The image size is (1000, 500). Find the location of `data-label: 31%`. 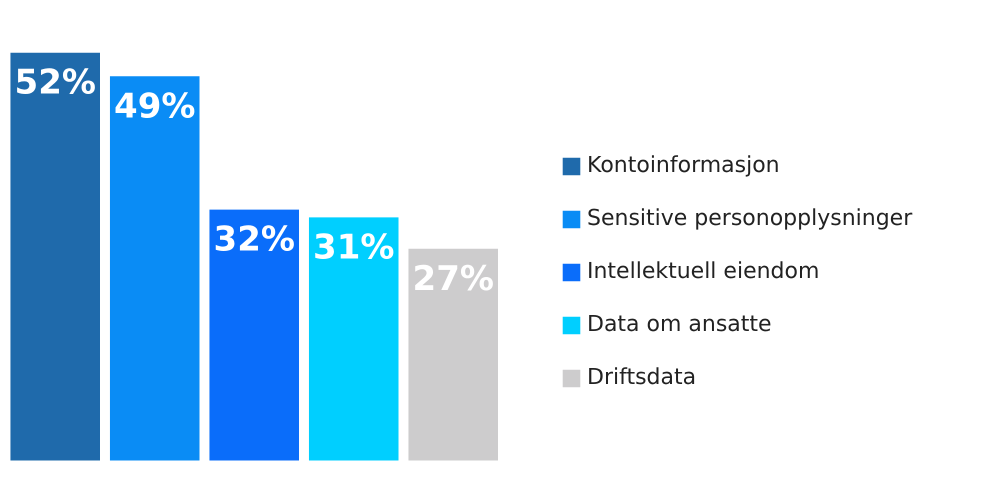

data-label: 31% is located at coordinates (353, 247).